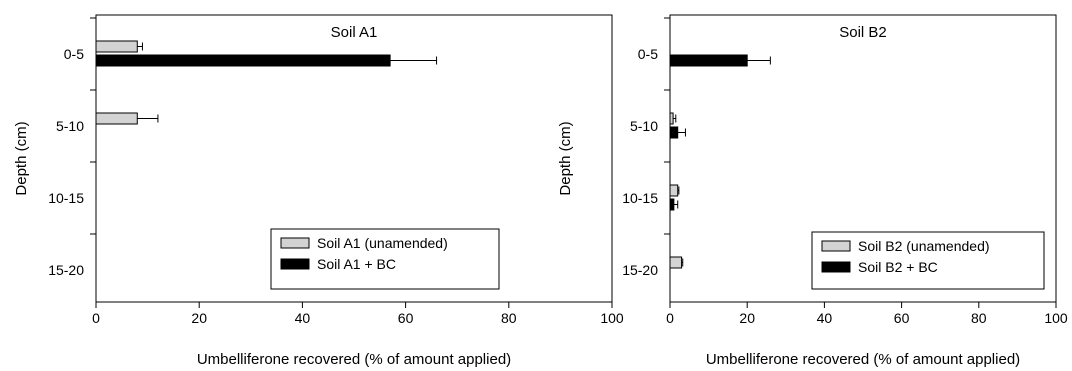  Describe the element at coordinates (382, 243) in the screenshot. I see `legend-label: Soil A1 (unamended)` at that location.